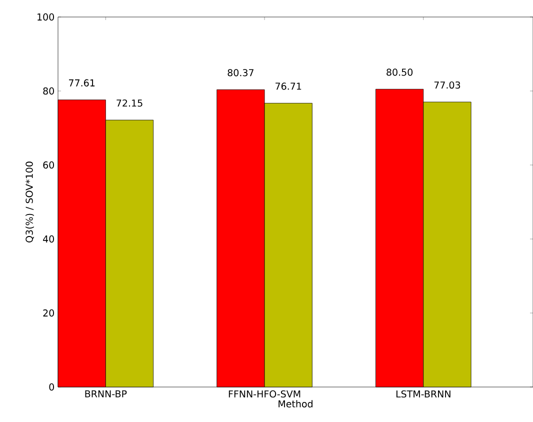 The height and width of the screenshot is (422, 533). What do you see at coordinates (295, 404) in the screenshot?
I see `x-axis-title: Method` at bounding box center [295, 404].